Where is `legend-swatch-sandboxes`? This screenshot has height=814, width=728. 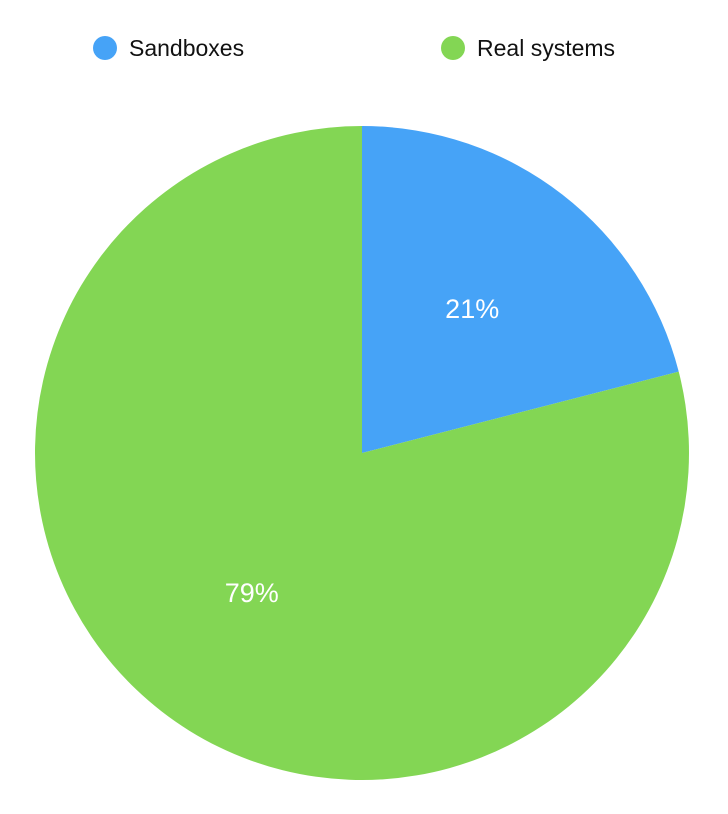
legend-swatch-sandboxes is located at coordinates (105, 48).